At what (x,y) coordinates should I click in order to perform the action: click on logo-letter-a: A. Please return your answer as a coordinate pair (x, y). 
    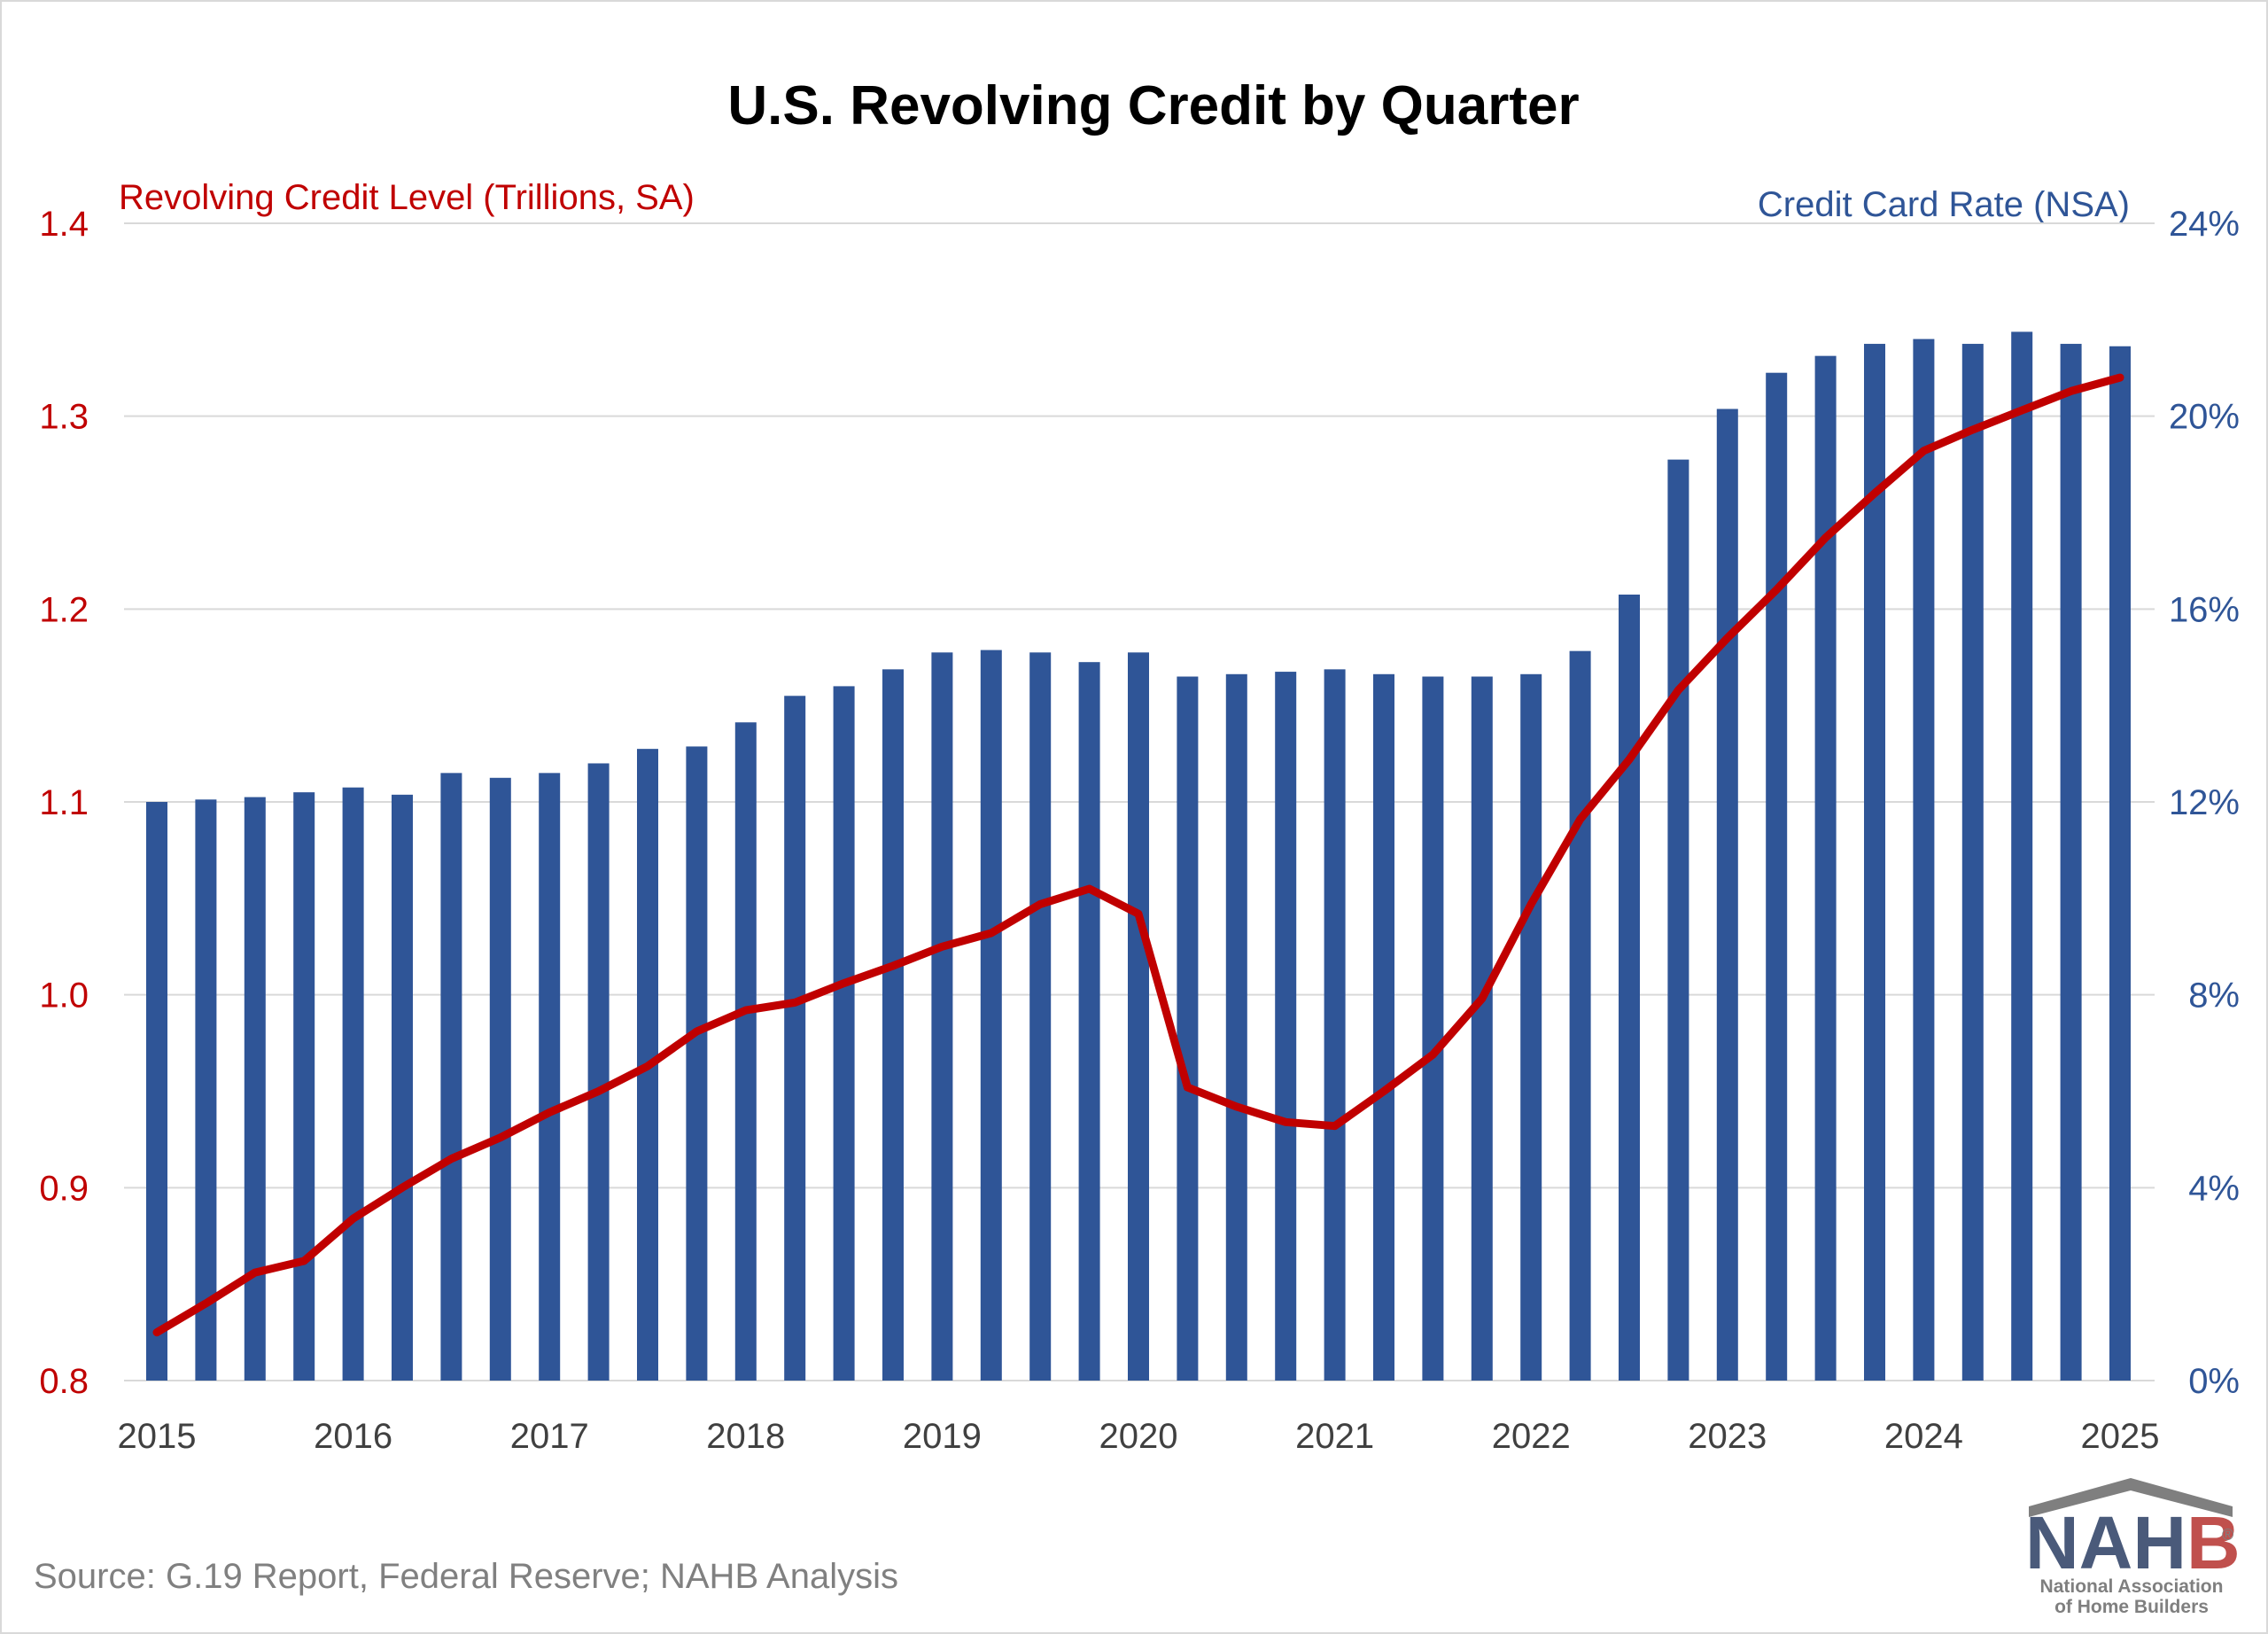
    Looking at the image, I should click on (2106, 1542).